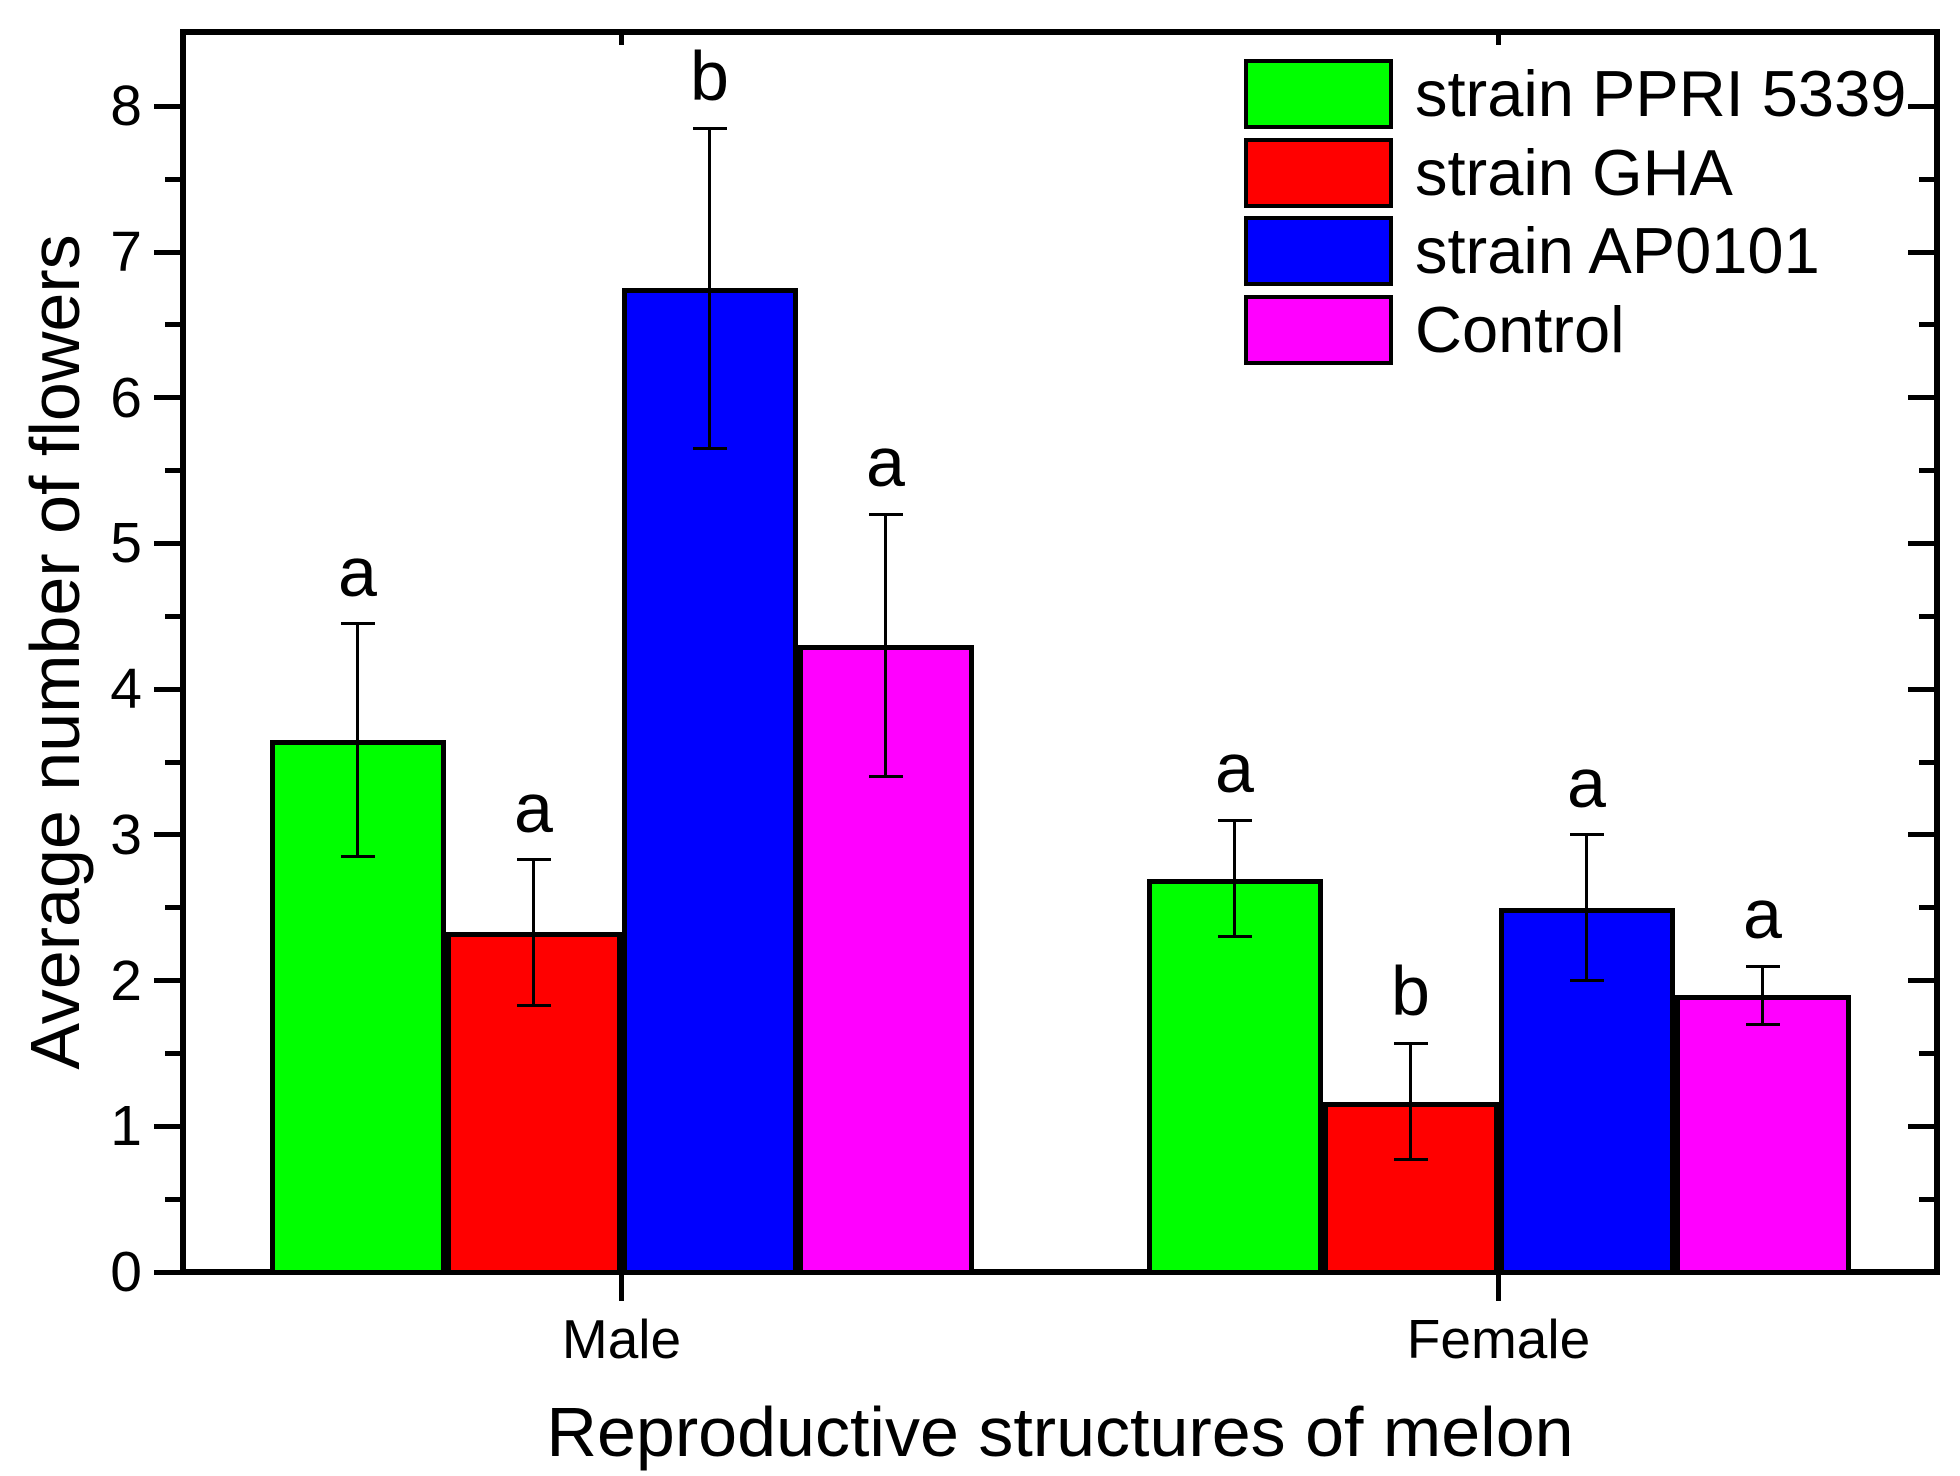 This screenshot has height=1476, width=1960. Describe the element at coordinates (1574, 172) in the screenshot. I see `legend-label: strain GHA` at that location.